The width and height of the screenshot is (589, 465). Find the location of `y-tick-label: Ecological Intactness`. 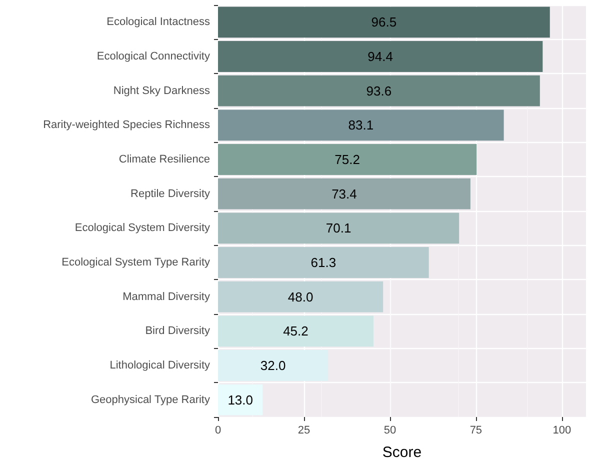

y-tick-label: Ecological Intactness is located at coordinates (158, 22).